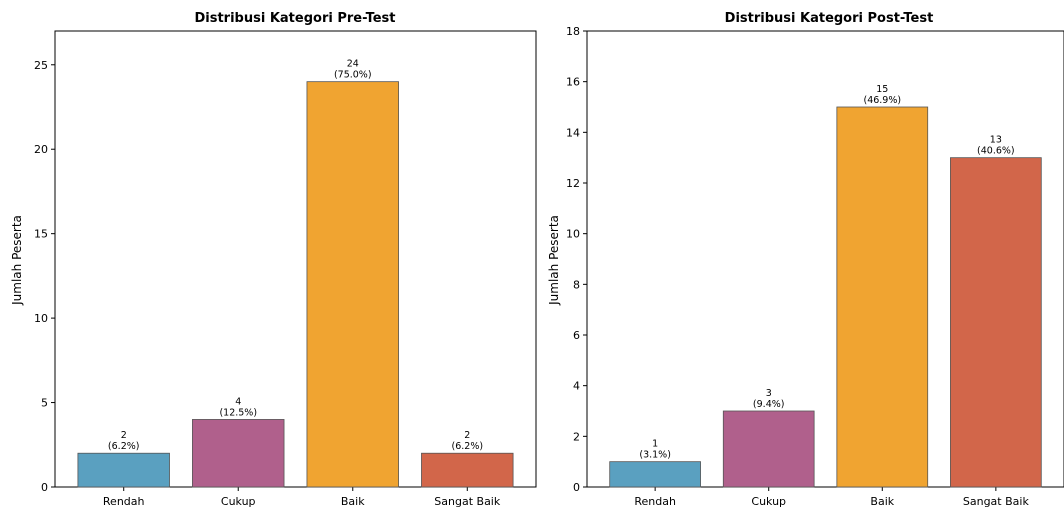 This screenshot has width=1064, height=507. I want to click on post-test-data-label-count: 15, so click(882, 89).